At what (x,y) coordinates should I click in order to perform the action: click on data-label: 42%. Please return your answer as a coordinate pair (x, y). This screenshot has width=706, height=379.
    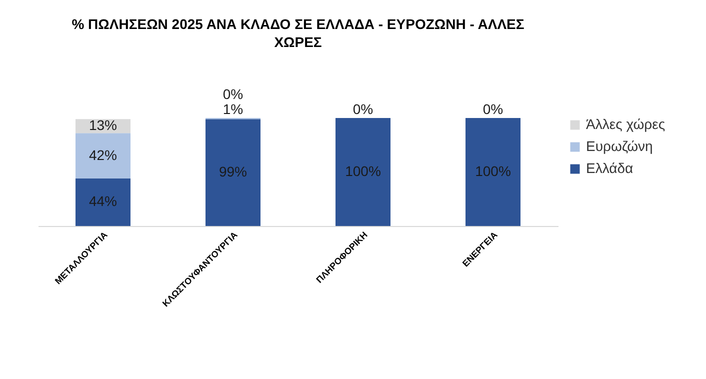
    Looking at the image, I should click on (103, 154).